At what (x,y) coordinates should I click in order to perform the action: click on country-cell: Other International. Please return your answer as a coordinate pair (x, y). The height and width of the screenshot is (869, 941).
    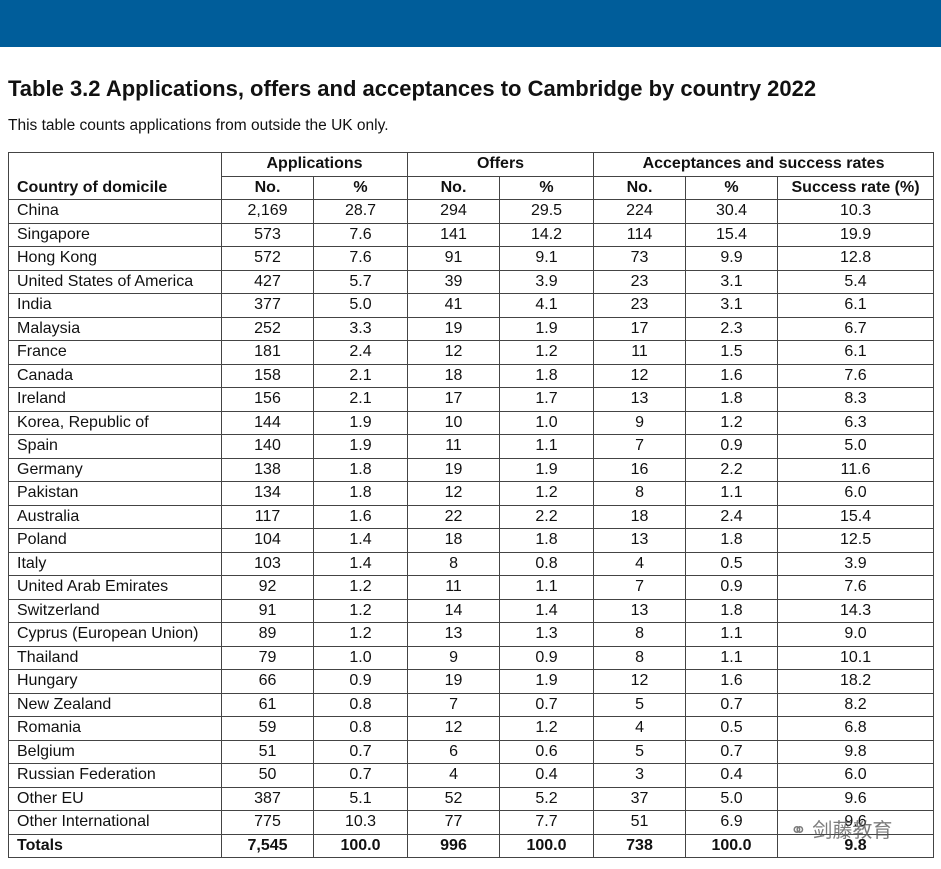
    Looking at the image, I should click on (115, 822).